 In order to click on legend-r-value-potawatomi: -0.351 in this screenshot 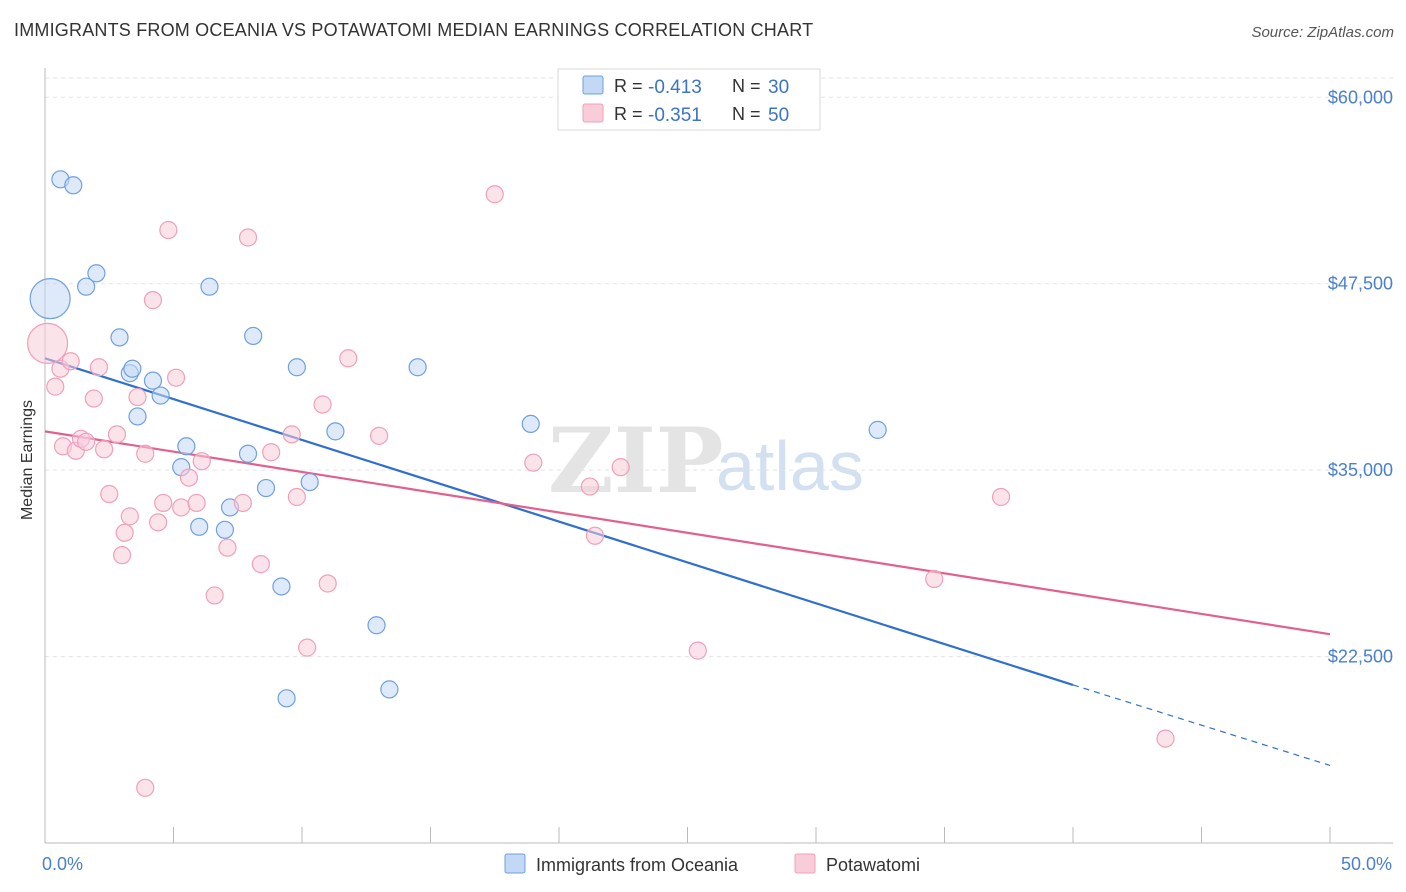, I will do `click(675, 115)`.